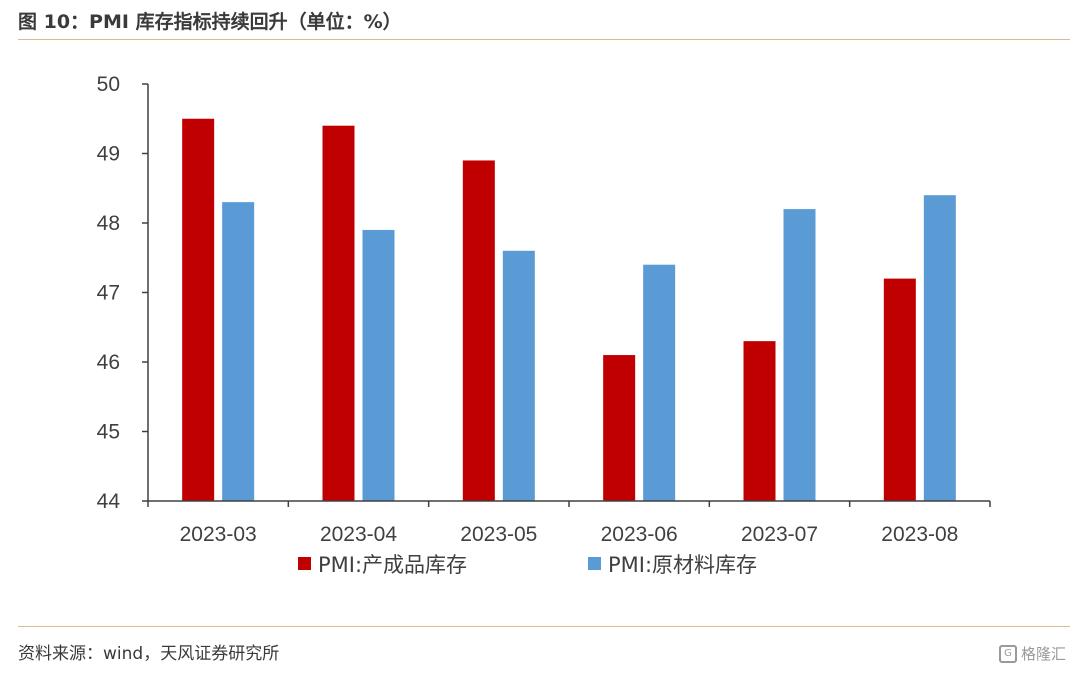  What do you see at coordinates (108, 432) in the screenshot?
I see `y-tick-label: 45` at bounding box center [108, 432].